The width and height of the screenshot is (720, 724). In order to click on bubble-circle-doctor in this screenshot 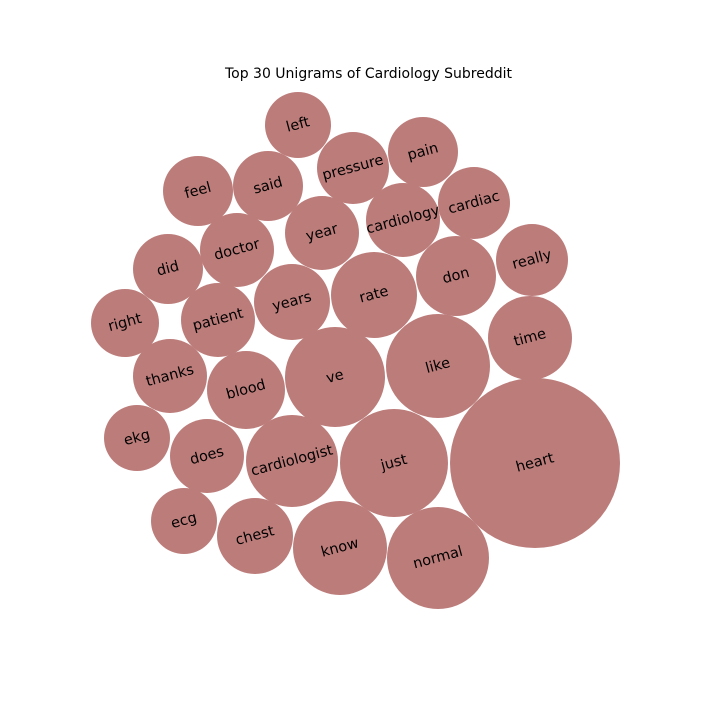, I will do `click(237, 250)`.